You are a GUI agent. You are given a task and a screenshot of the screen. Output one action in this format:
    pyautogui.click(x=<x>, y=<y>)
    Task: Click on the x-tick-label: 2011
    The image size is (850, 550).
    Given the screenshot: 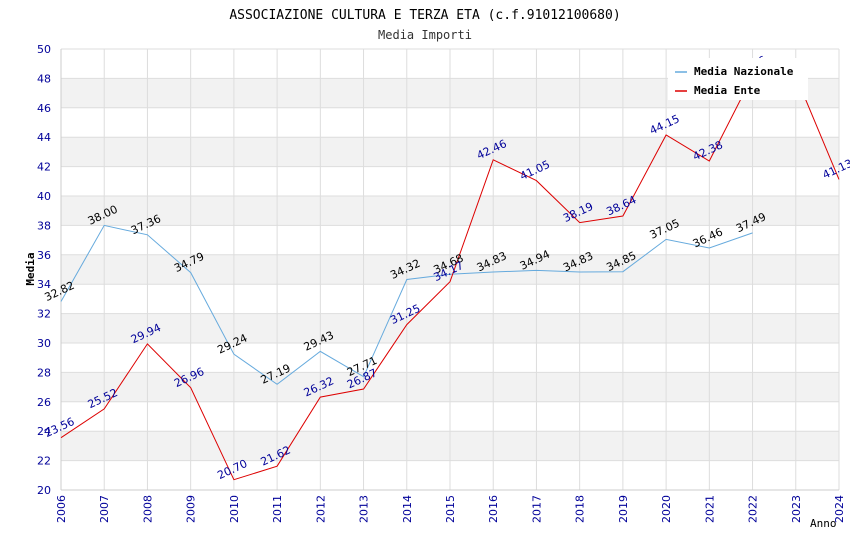 What is the action you would take?
    pyautogui.click(x=277, y=509)
    